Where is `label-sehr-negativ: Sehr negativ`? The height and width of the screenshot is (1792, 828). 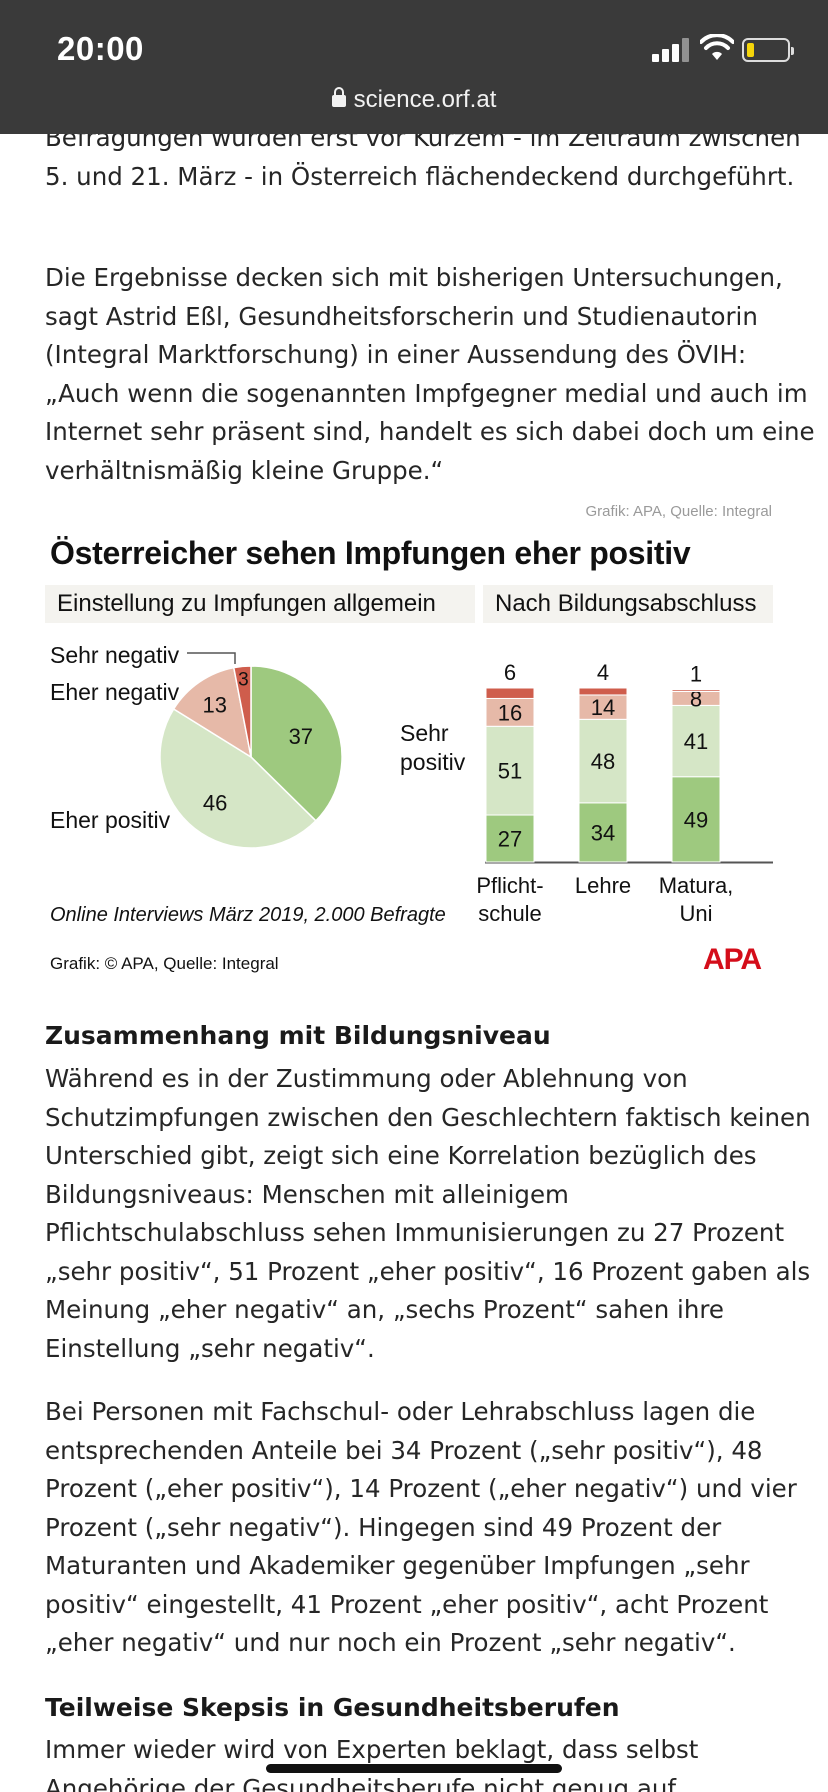
label-sehr-negativ: Sehr negativ is located at coordinates (115, 655).